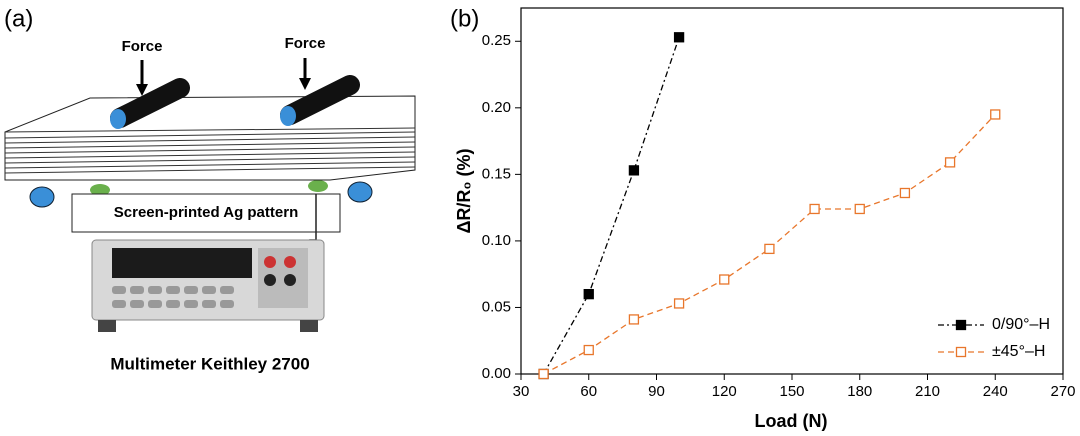 The image size is (1080, 436). Describe the element at coordinates (208, 285) in the screenshot. I see `multimeter` at that location.